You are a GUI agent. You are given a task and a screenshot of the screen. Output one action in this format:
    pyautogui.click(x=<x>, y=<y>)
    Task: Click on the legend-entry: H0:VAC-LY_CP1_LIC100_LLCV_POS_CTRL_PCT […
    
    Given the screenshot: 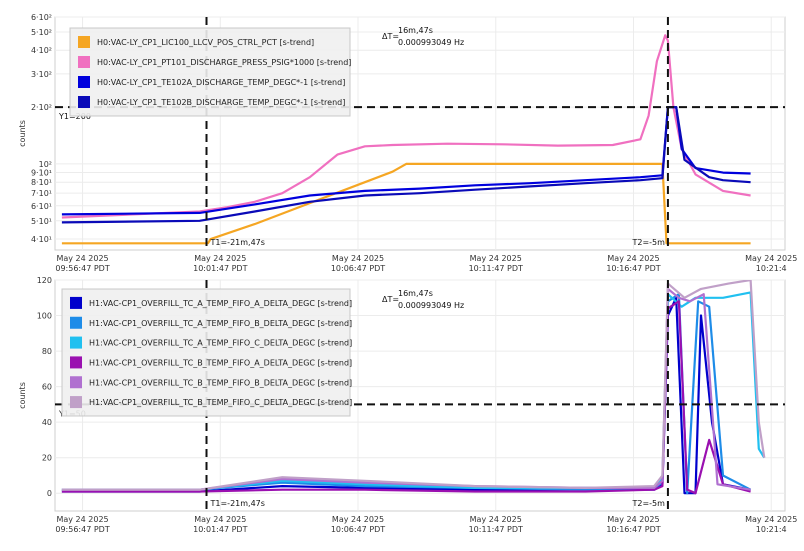 What is the action you would take?
    pyautogui.click(x=205, y=42)
    